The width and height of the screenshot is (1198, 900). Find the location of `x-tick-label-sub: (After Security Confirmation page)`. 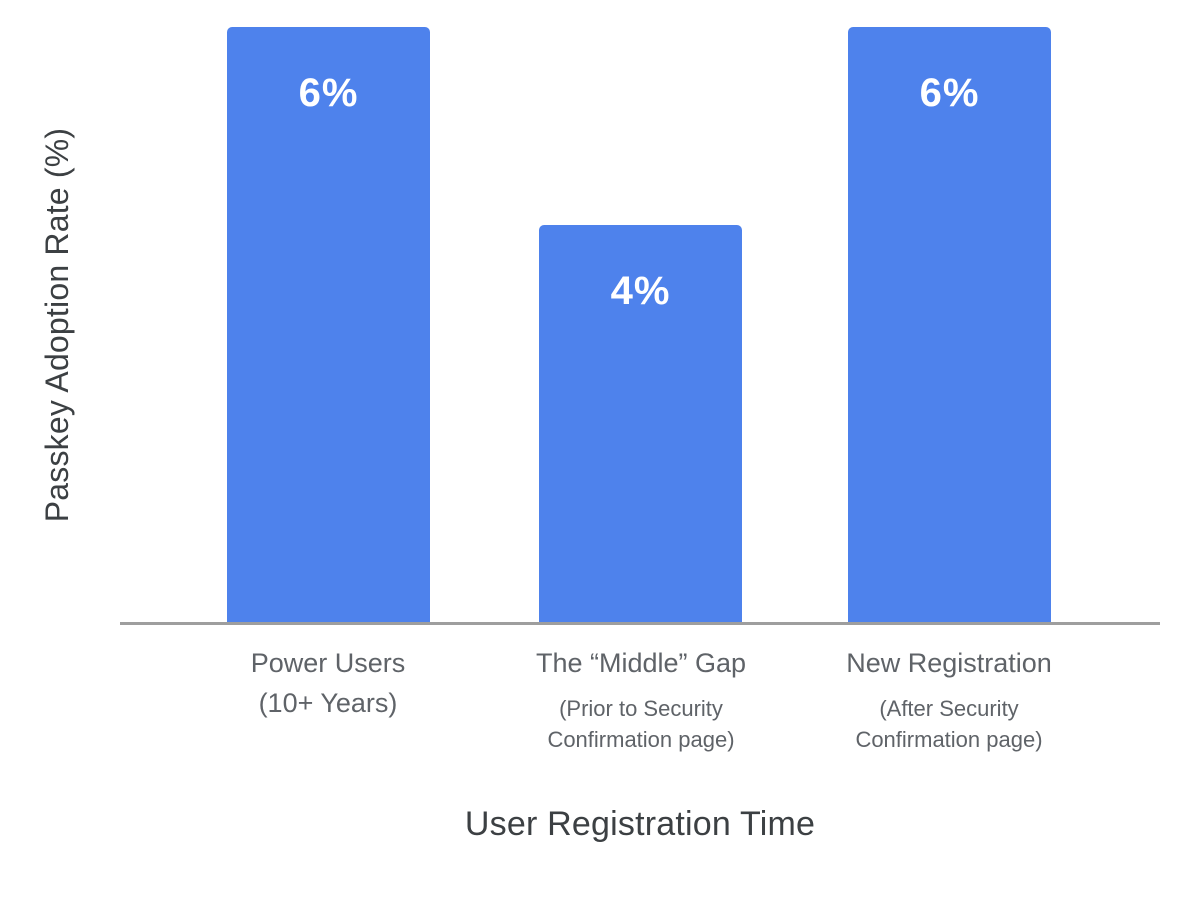

x-tick-label-sub: (After Security Confirmation page) is located at coordinates (949, 724).